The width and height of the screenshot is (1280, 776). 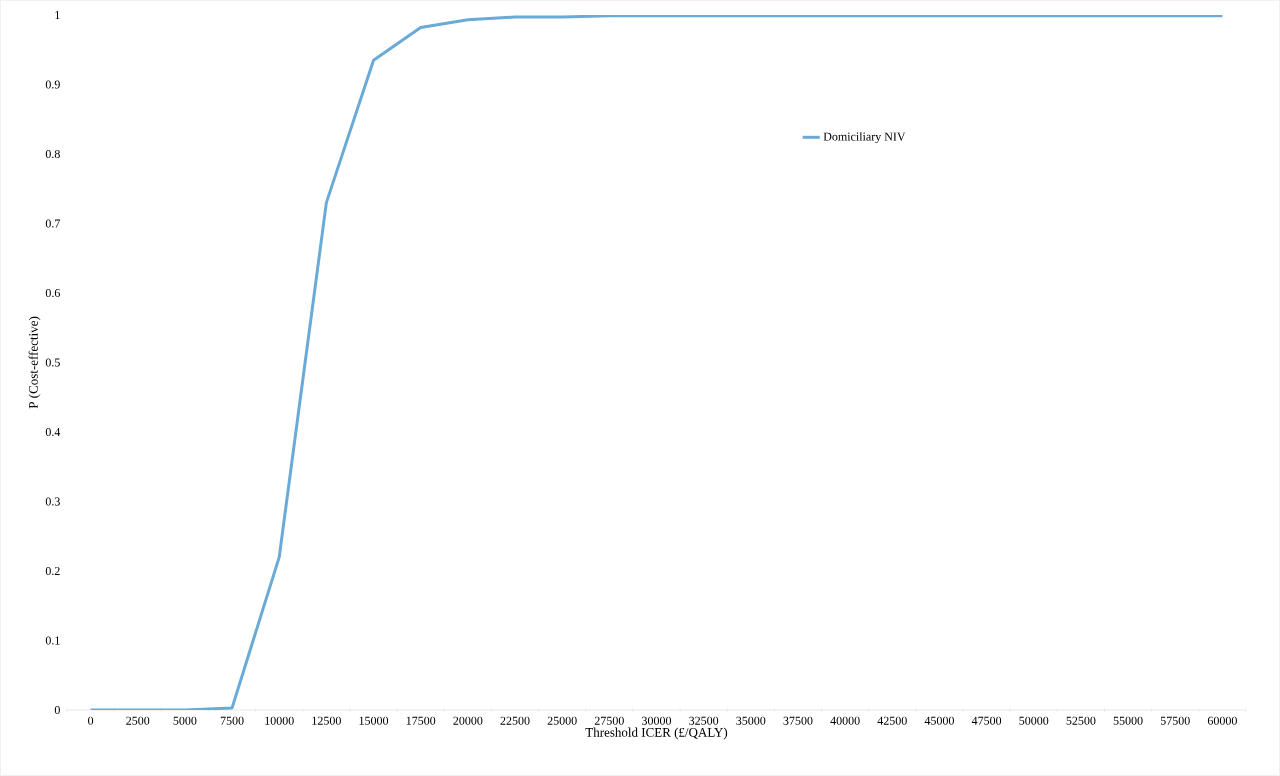 What do you see at coordinates (864, 138) in the screenshot?
I see `legend-label: Domiciliary NIV` at bounding box center [864, 138].